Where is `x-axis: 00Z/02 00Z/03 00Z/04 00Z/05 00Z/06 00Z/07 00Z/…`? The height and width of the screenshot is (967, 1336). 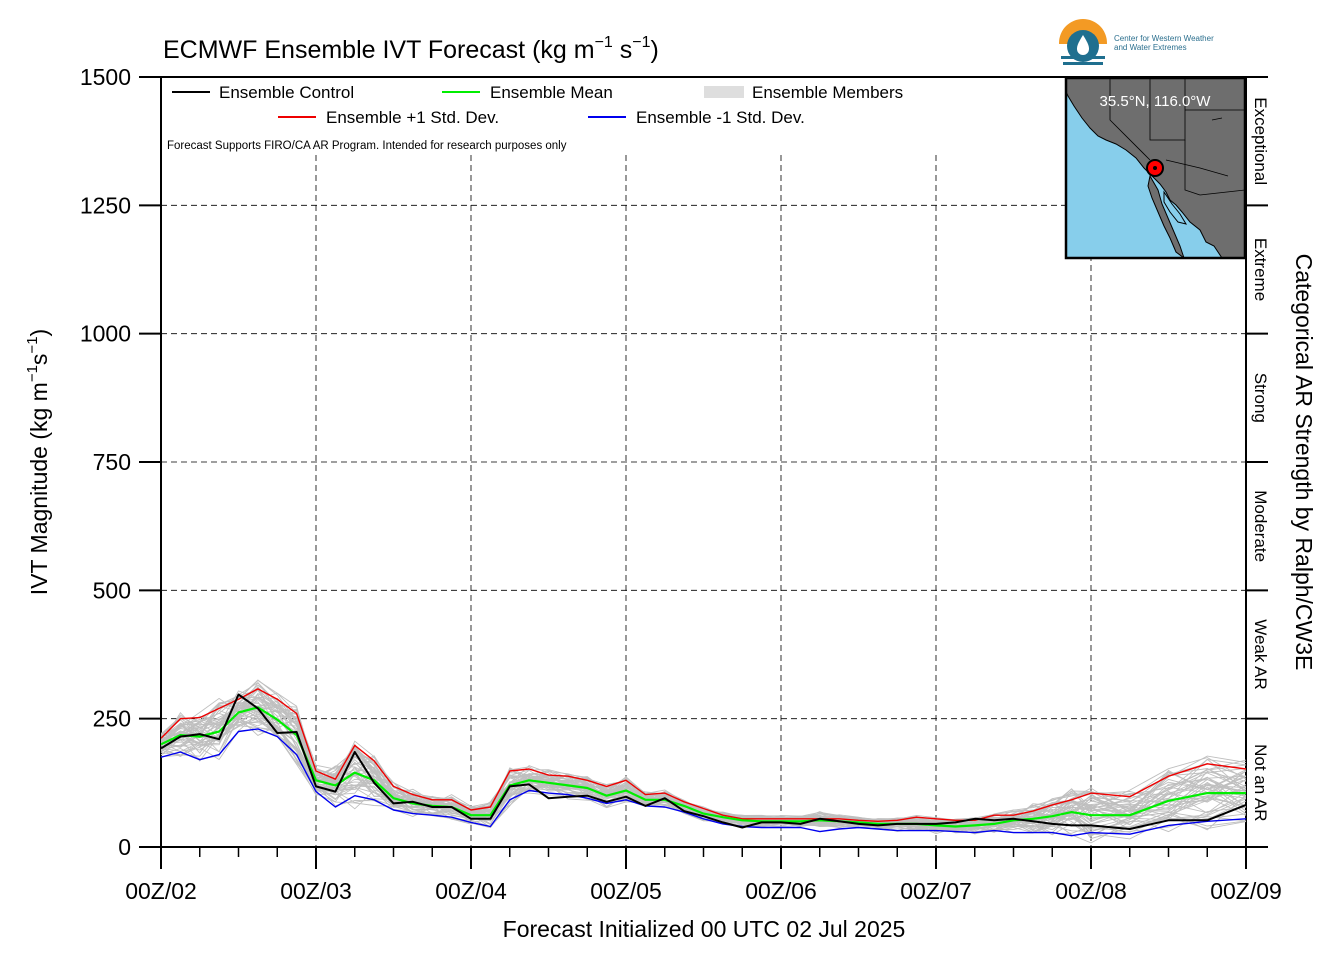
x-axis: 00Z/02 00Z/03 00Z/04 00Z/05 00Z/06 00Z/07 00Z/… is located at coordinates (703, 875).